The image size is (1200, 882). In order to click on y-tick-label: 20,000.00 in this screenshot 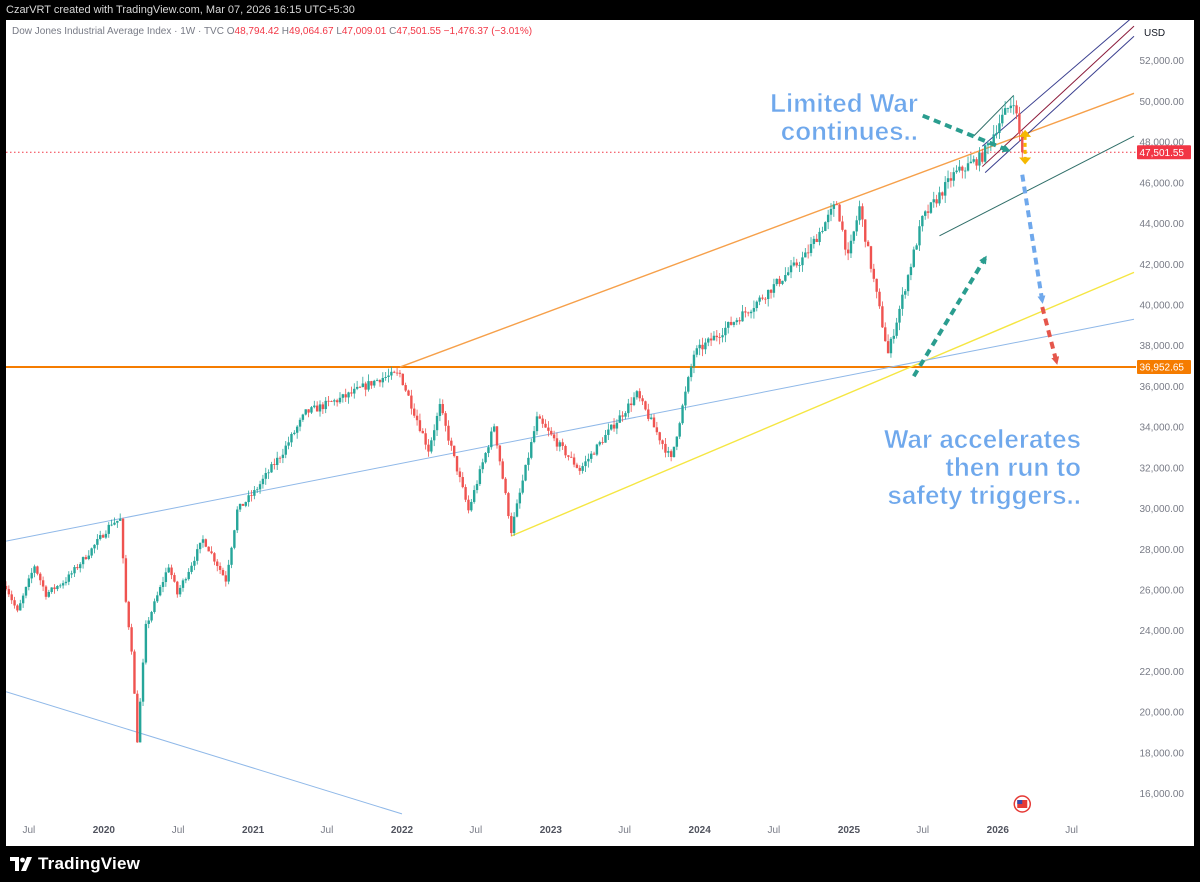, I will do `click(1162, 713)`.